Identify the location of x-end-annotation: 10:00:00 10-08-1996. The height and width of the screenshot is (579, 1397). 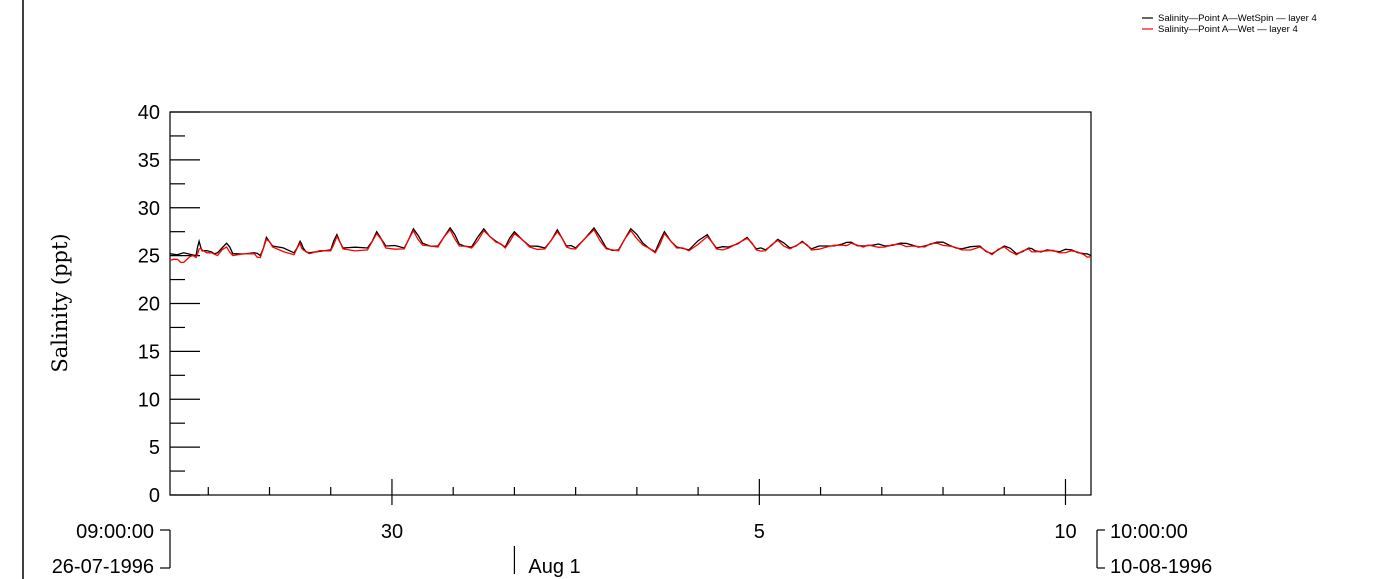
(1154, 549).